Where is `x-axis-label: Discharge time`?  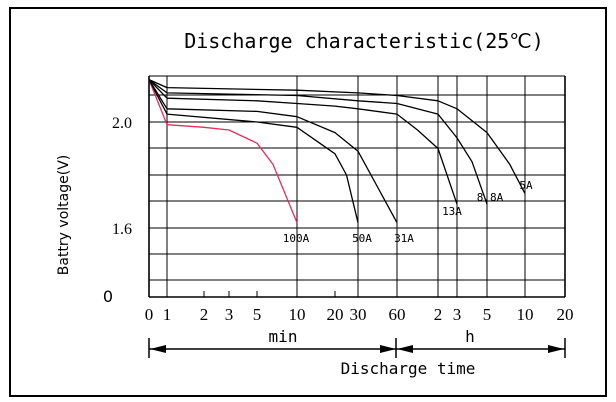 x-axis-label: Discharge time is located at coordinates (408, 368).